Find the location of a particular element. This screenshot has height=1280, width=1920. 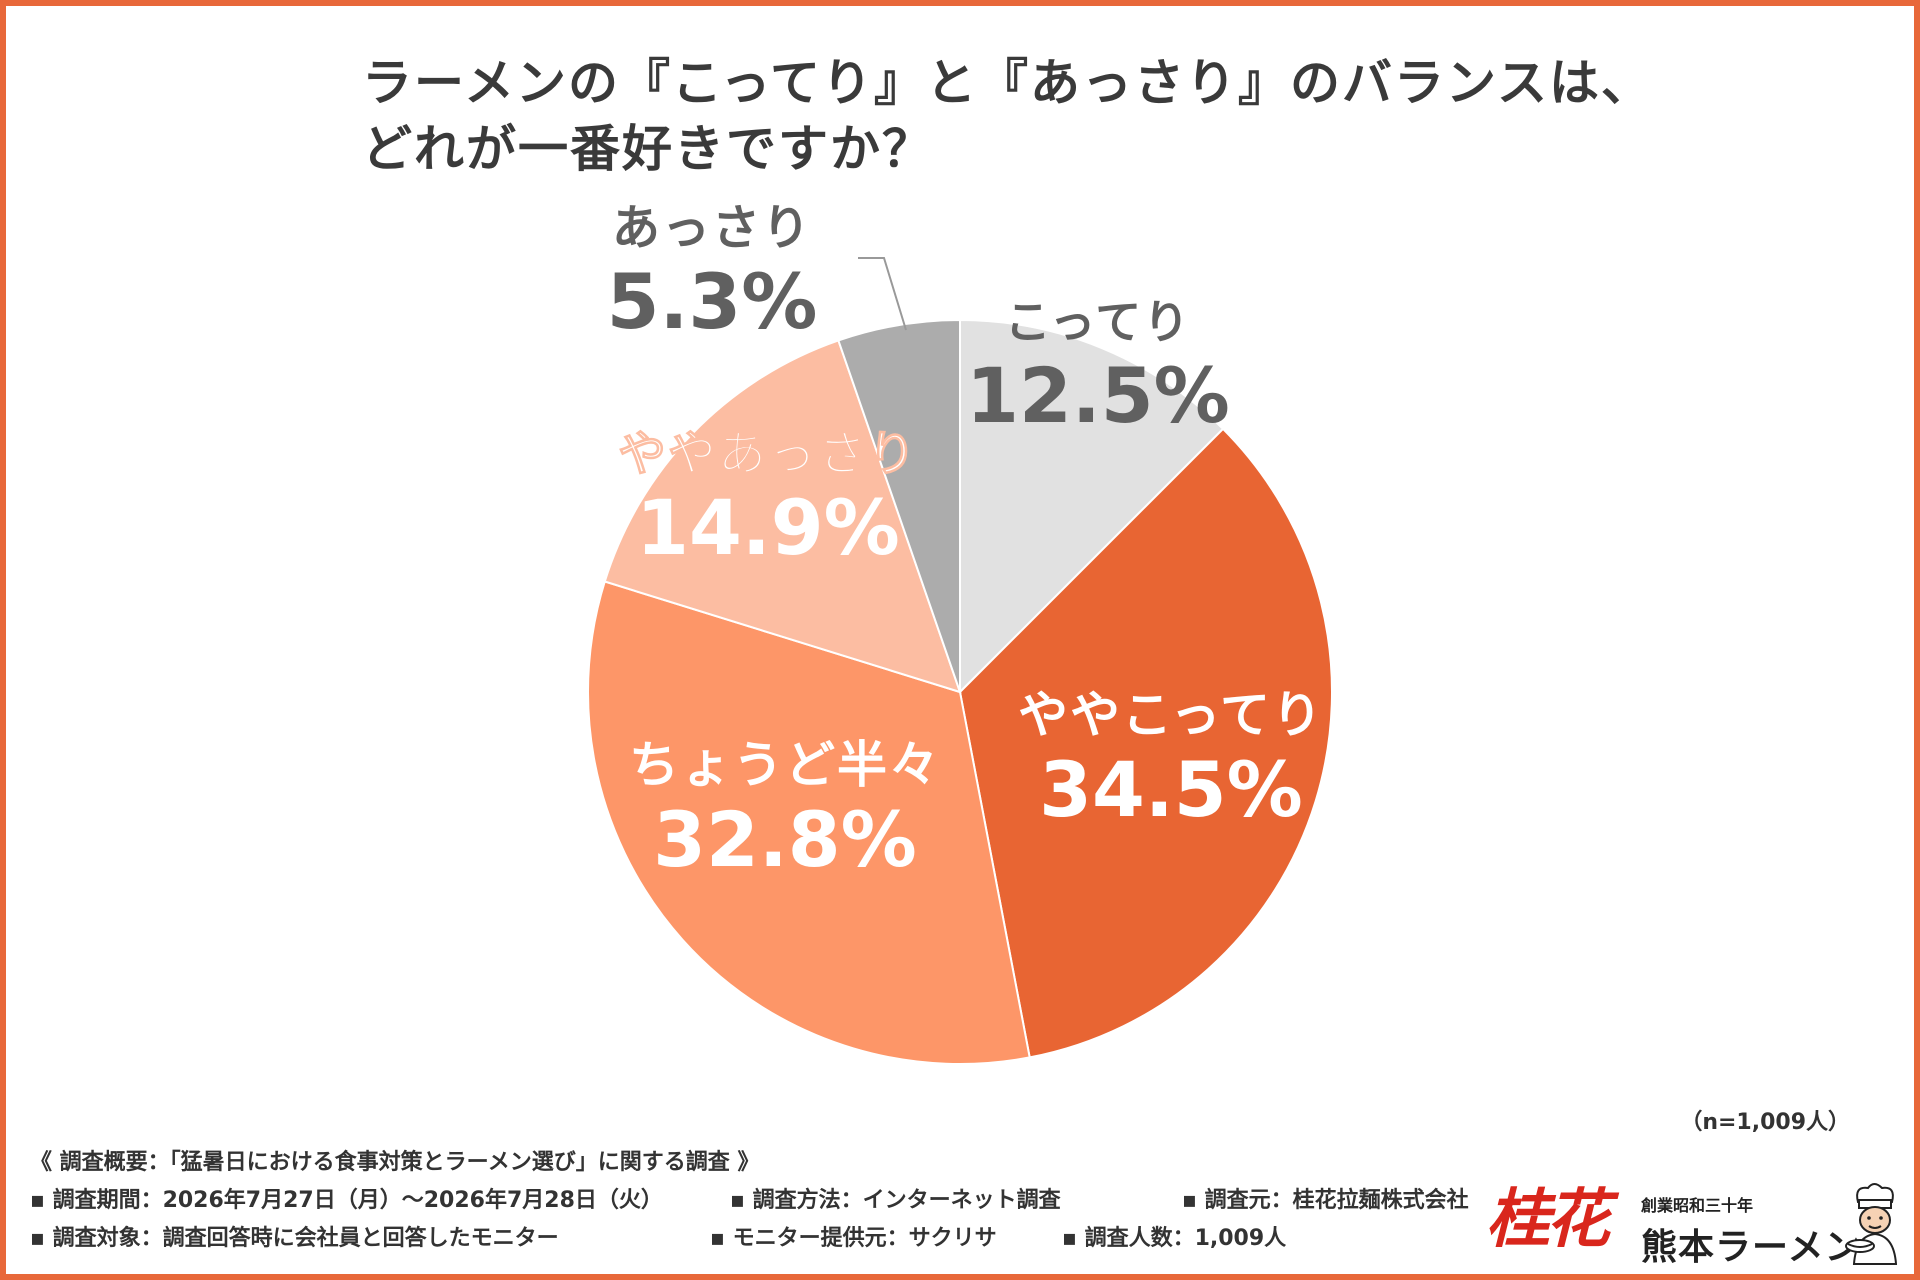

brand-name: 熊本ラーメン is located at coordinates (1751, 1247).